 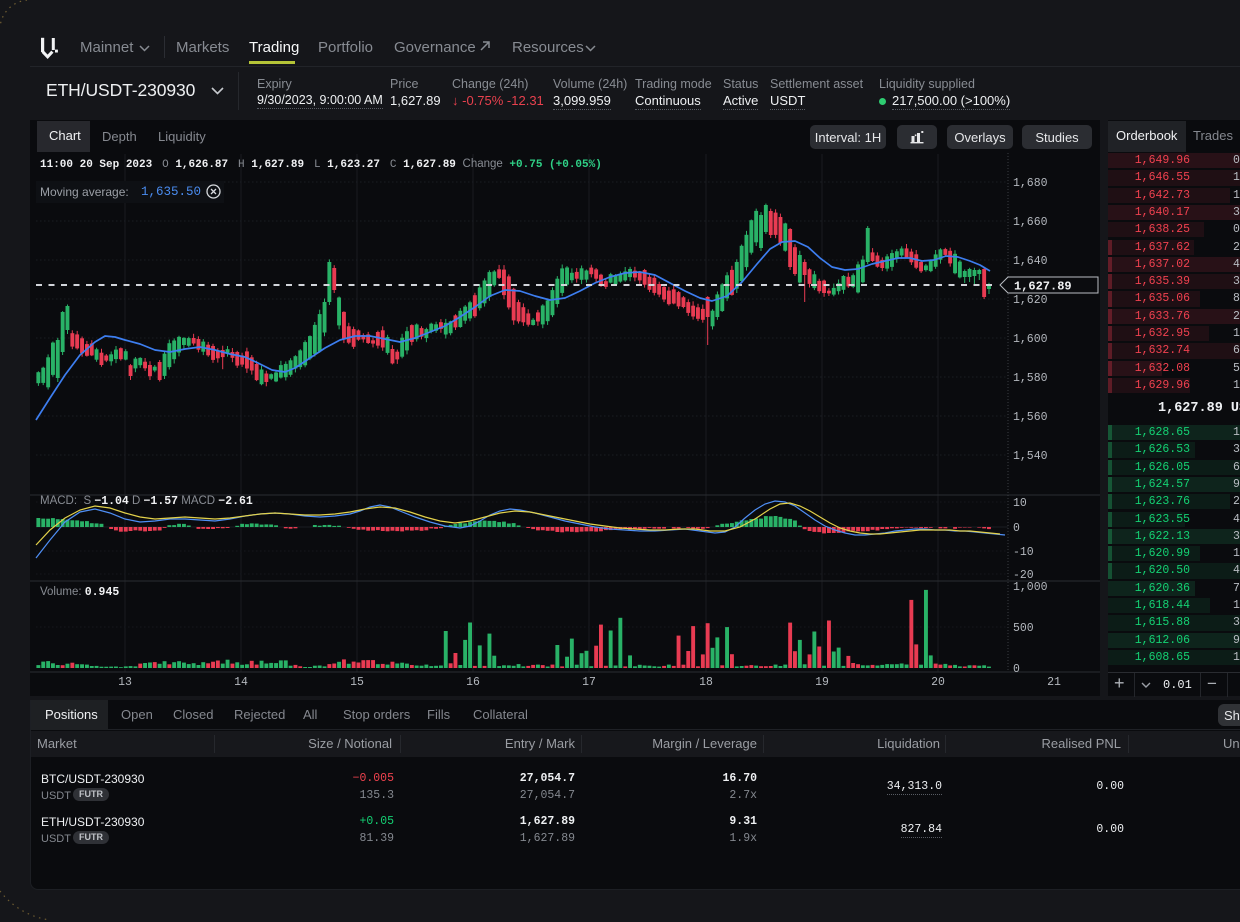 What do you see at coordinates (1030, 339) in the screenshot?
I see `svg-text: 1,600` at bounding box center [1030, 339].